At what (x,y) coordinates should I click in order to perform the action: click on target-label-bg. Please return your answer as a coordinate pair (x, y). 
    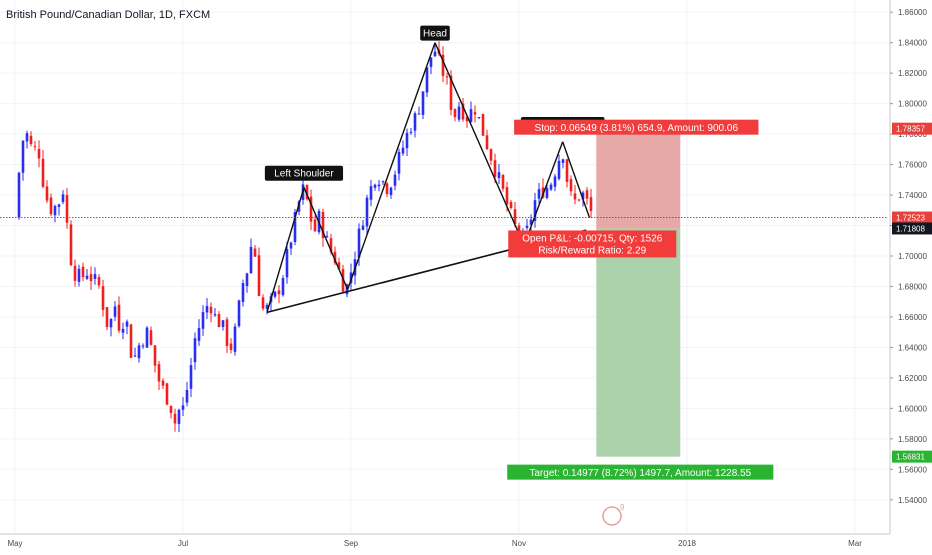
    Looking at the image, I should click on (640, 472).